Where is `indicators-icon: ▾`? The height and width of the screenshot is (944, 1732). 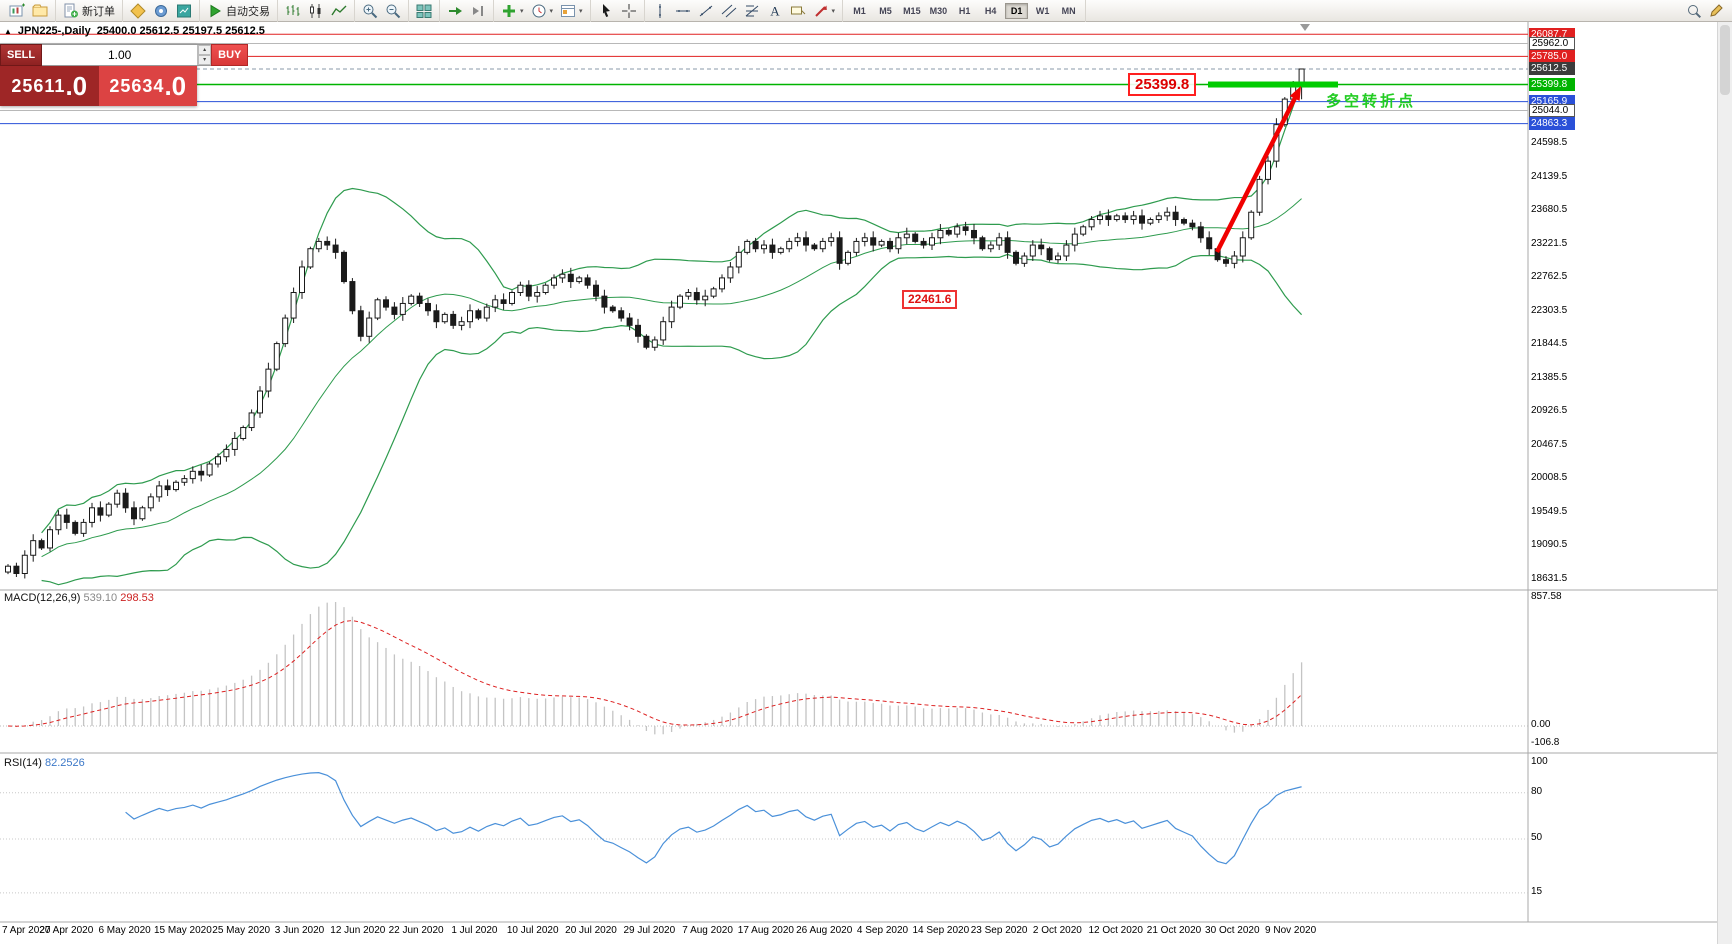
indicators-icon: ▾ is located at coordinates (512, 11).